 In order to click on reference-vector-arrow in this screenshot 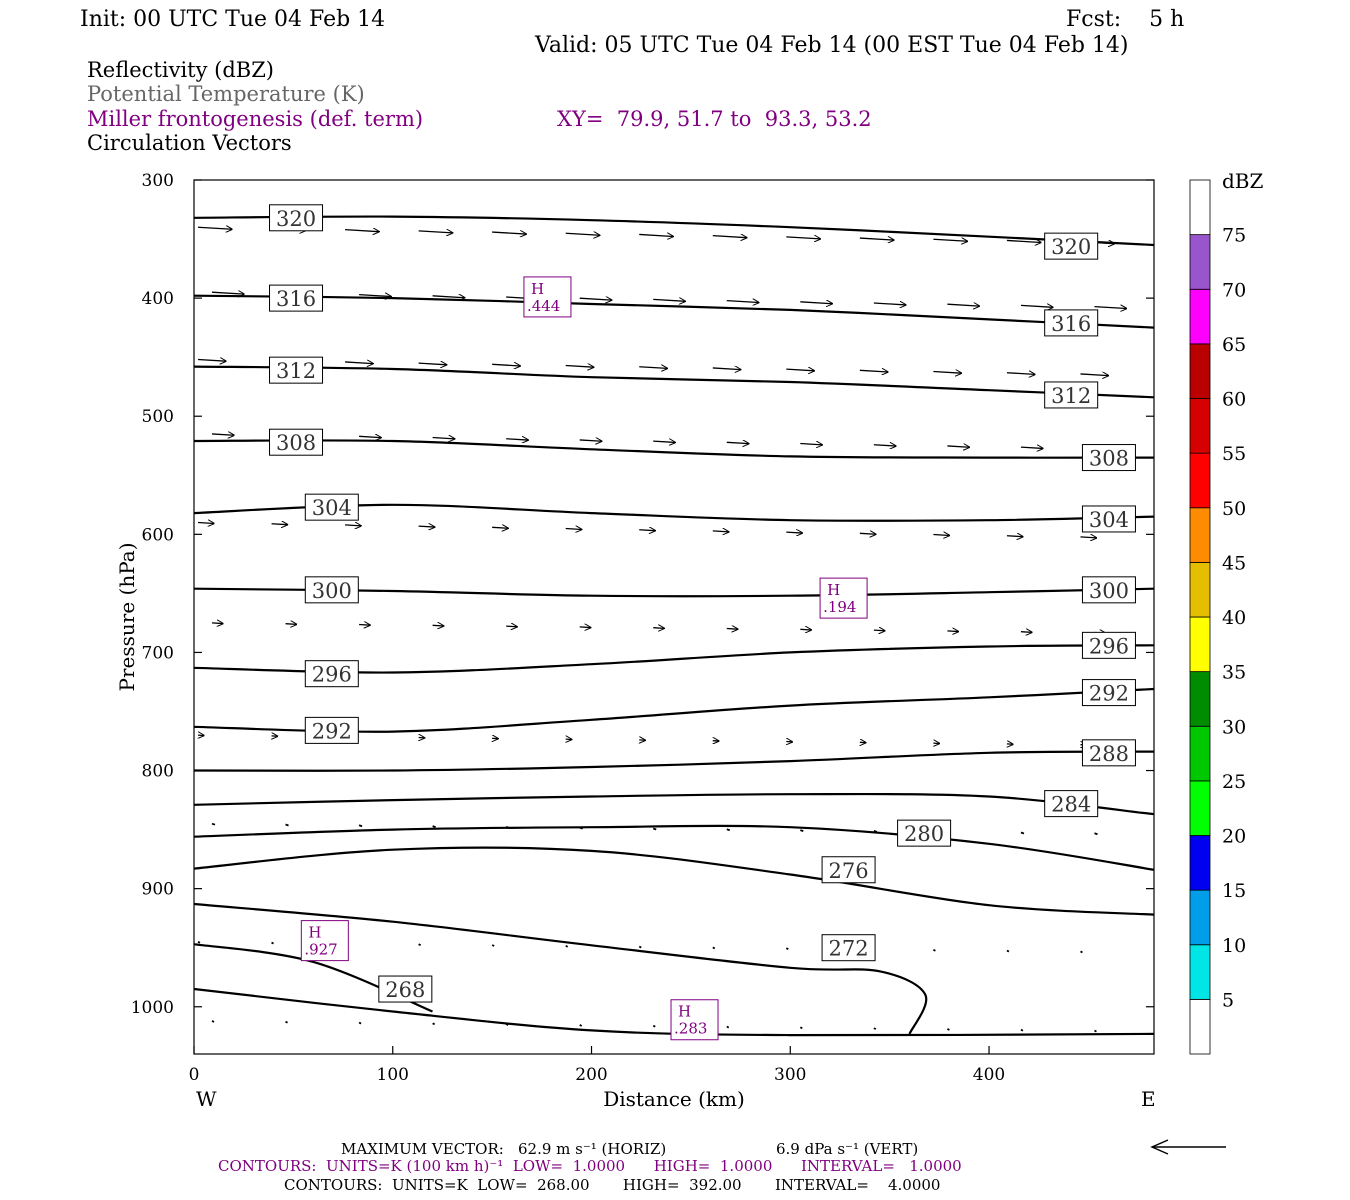, I will do `click(1188, 1147)`.